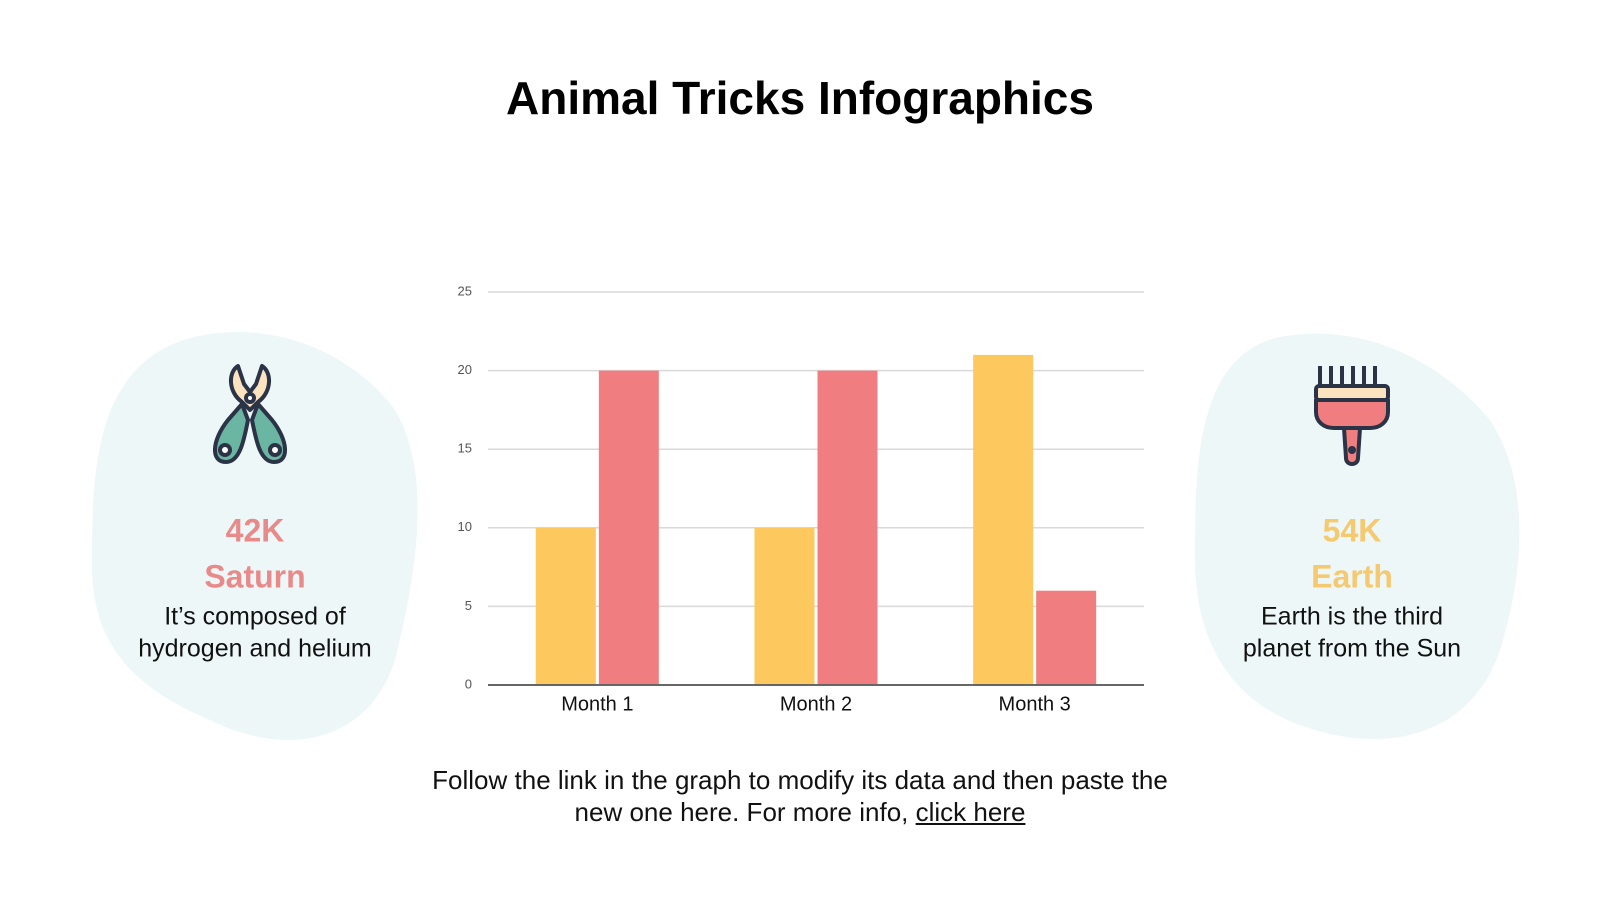  Describe the element at coordinates (465, 369) in the screenshot. I see `y-tick-label: 20` at that location.